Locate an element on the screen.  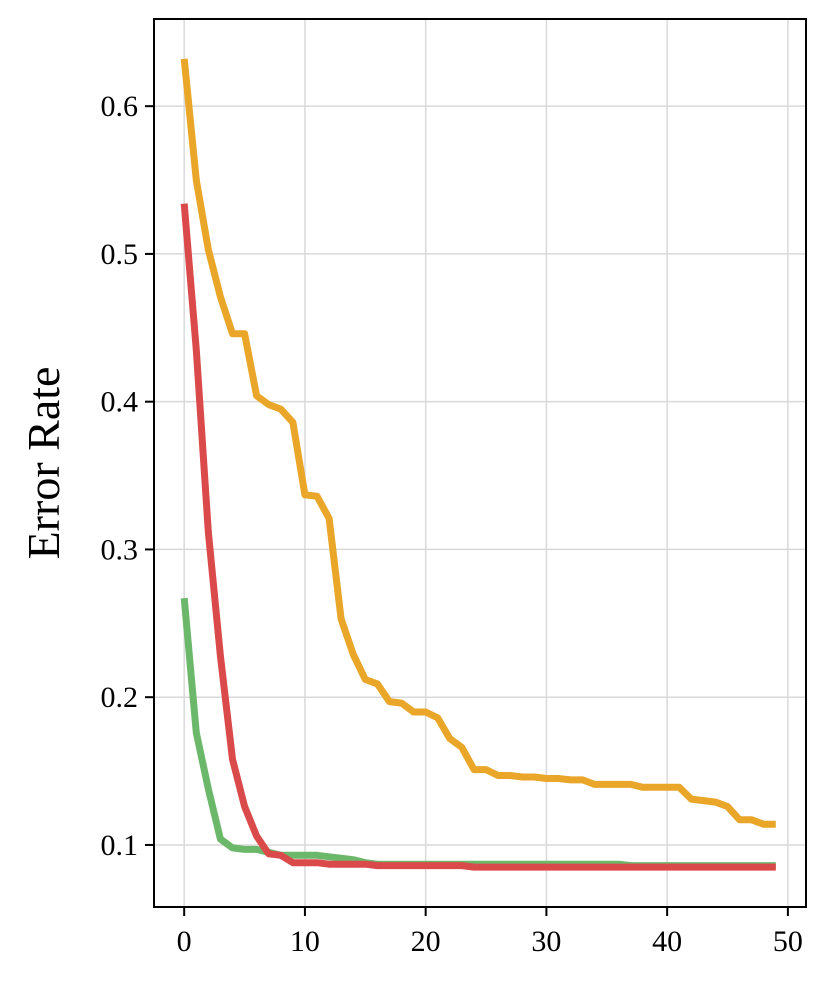
y-tick-label: 0.4 is located at coordinates (120, 402).